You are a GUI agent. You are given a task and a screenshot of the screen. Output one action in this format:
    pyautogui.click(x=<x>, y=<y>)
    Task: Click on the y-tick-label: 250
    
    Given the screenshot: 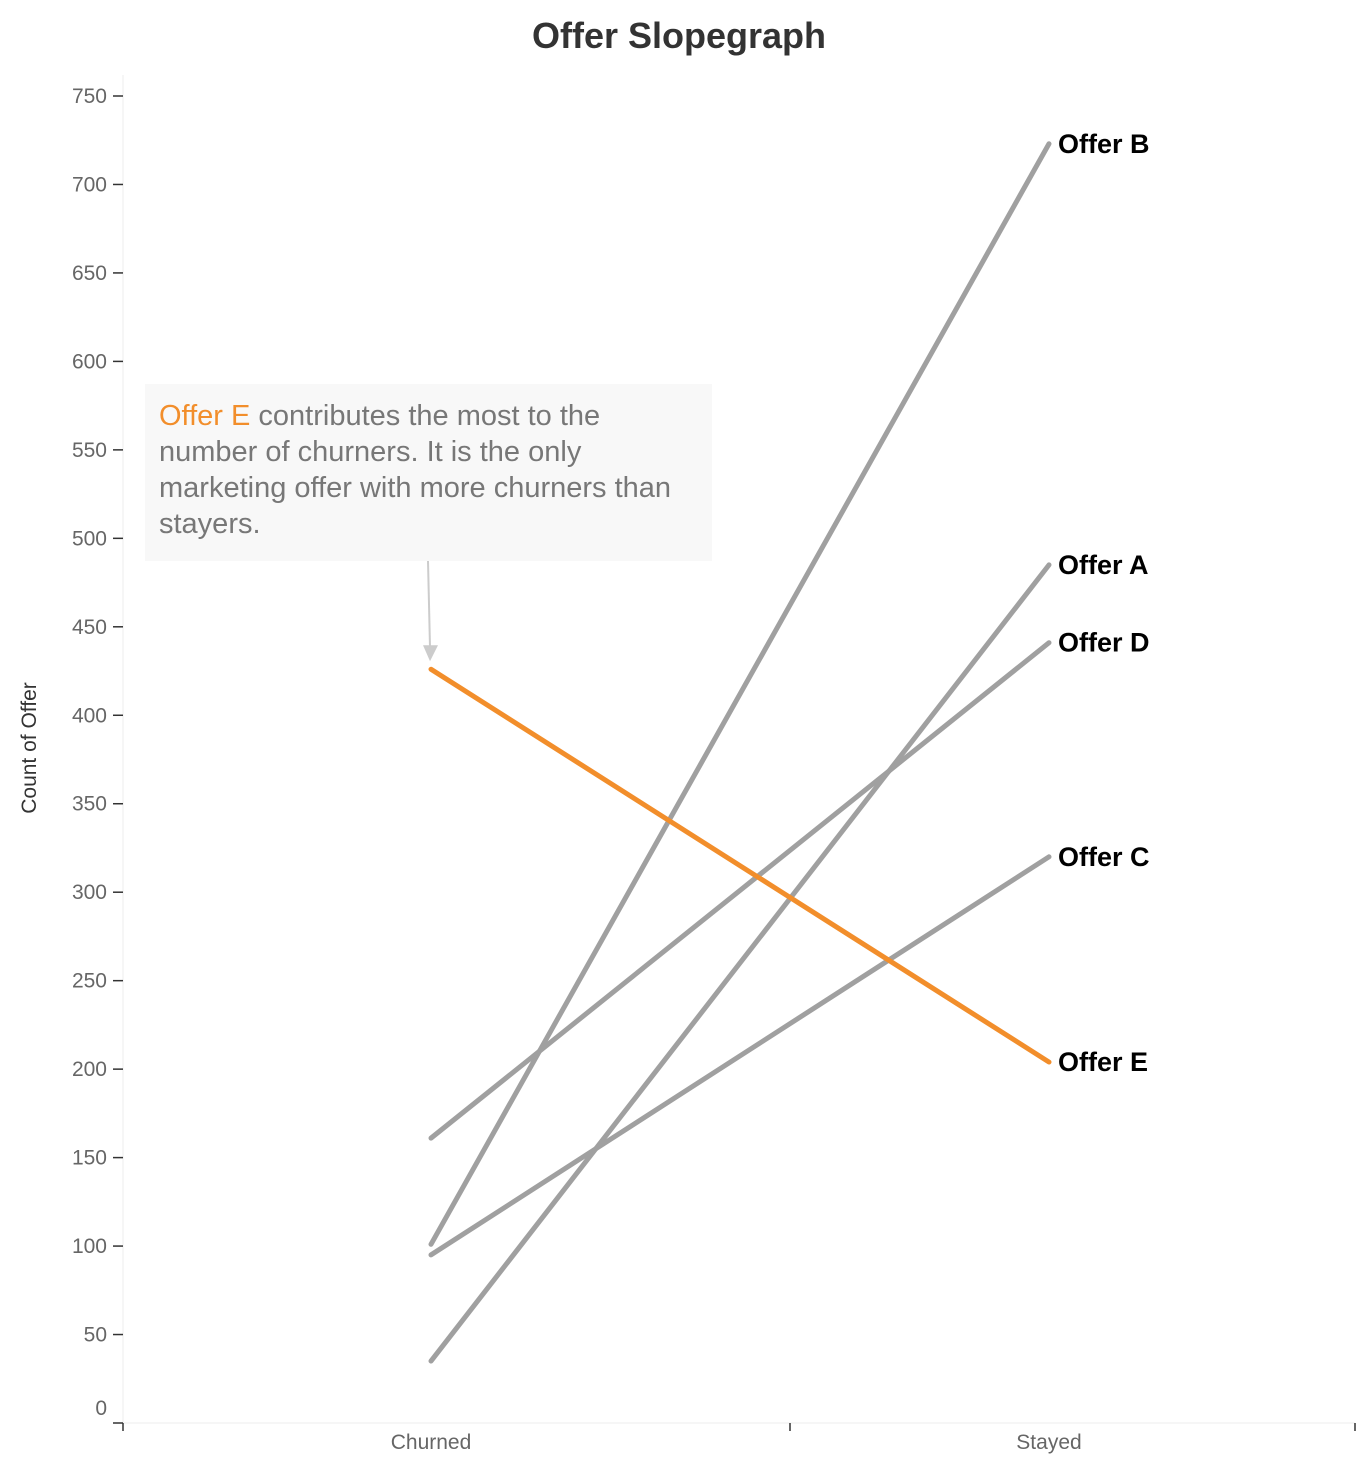 What is the action you would take?
    pyautogui.click(x=89, y=981)
    